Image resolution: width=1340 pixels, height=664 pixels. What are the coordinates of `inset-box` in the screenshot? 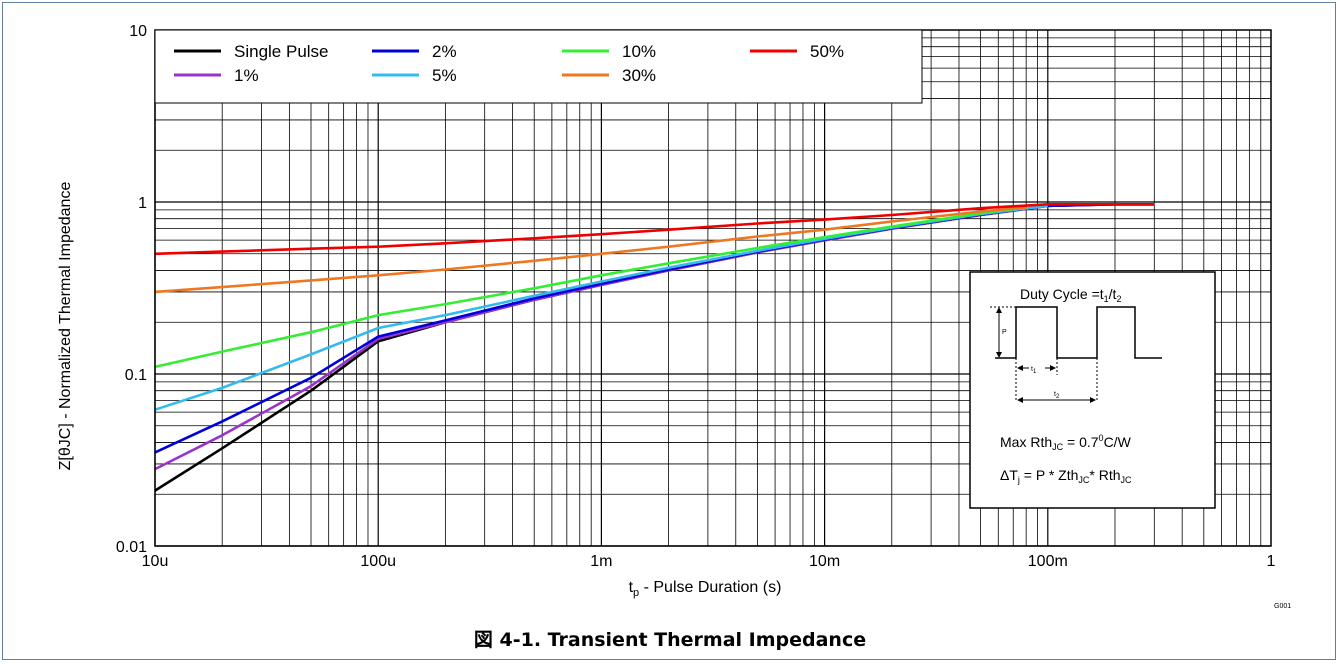 It's located at (1092, 390).